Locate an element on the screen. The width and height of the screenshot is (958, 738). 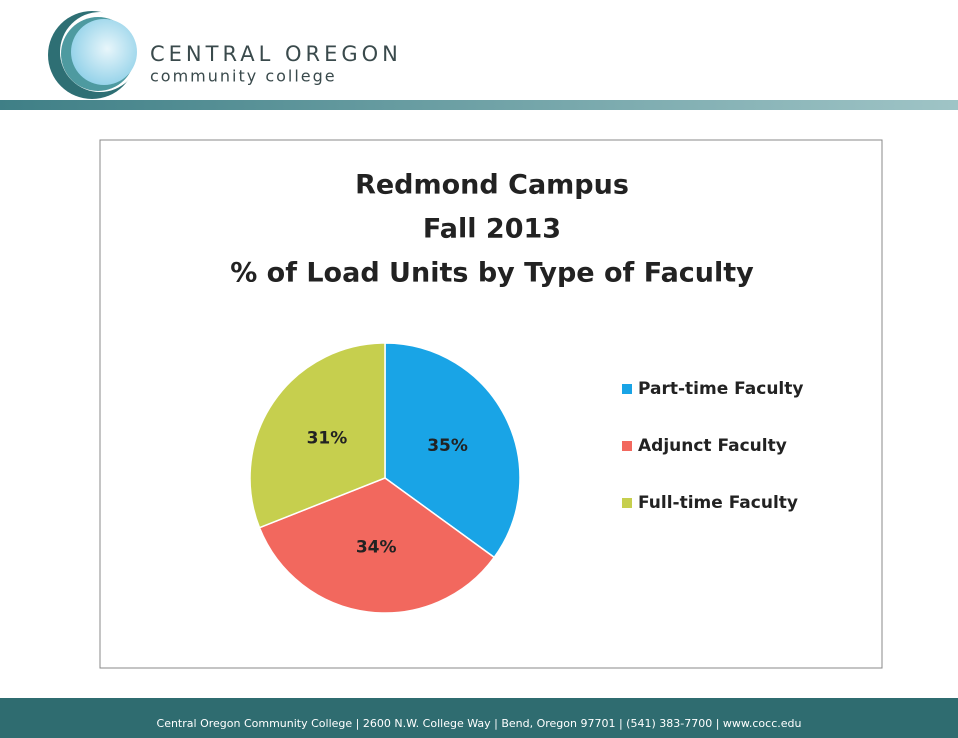
data-label: 31% is located at coordinates (327, 439).